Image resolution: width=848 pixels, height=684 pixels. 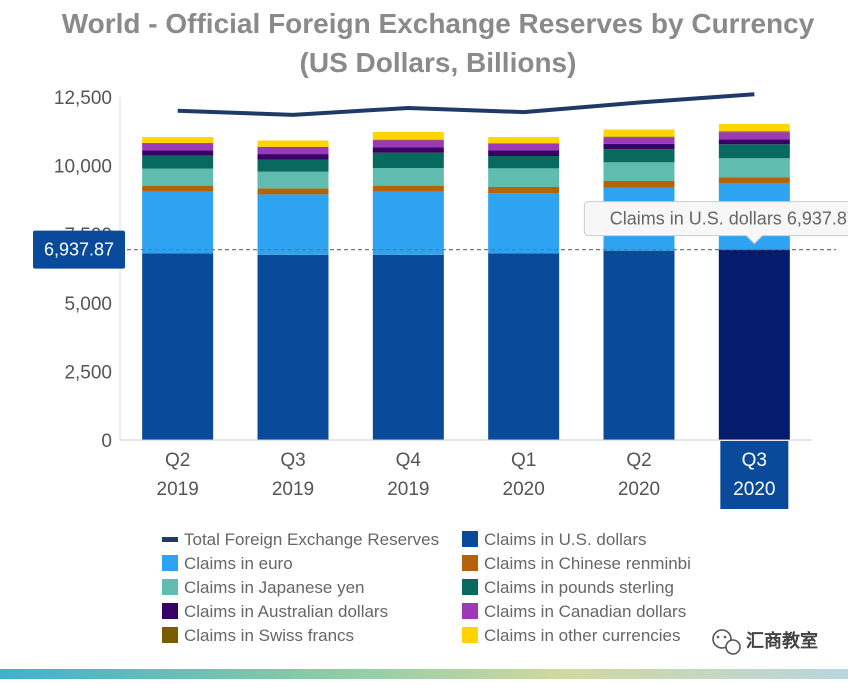 I want to click on tooltip-box, so click(x=715, y=223).